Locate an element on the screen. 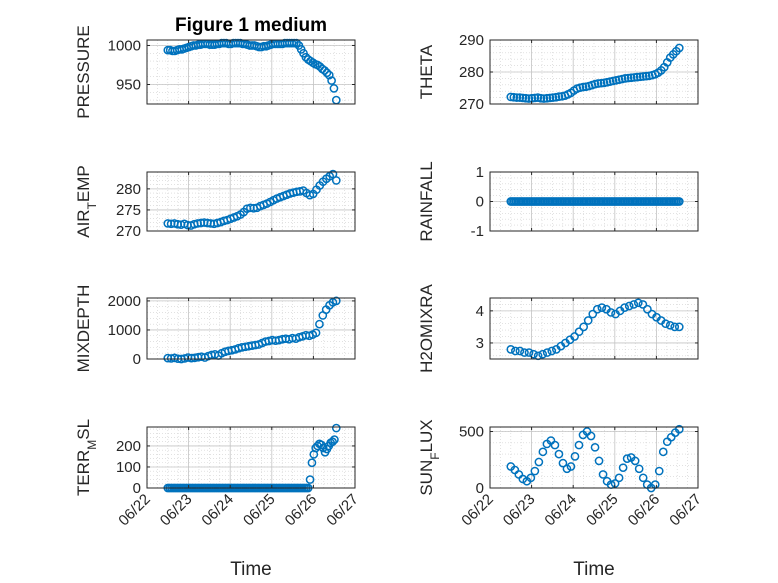 The height and width of the screenshot is (583, 778). x-axis-title-left: Time is located at coordinates (251, 569).